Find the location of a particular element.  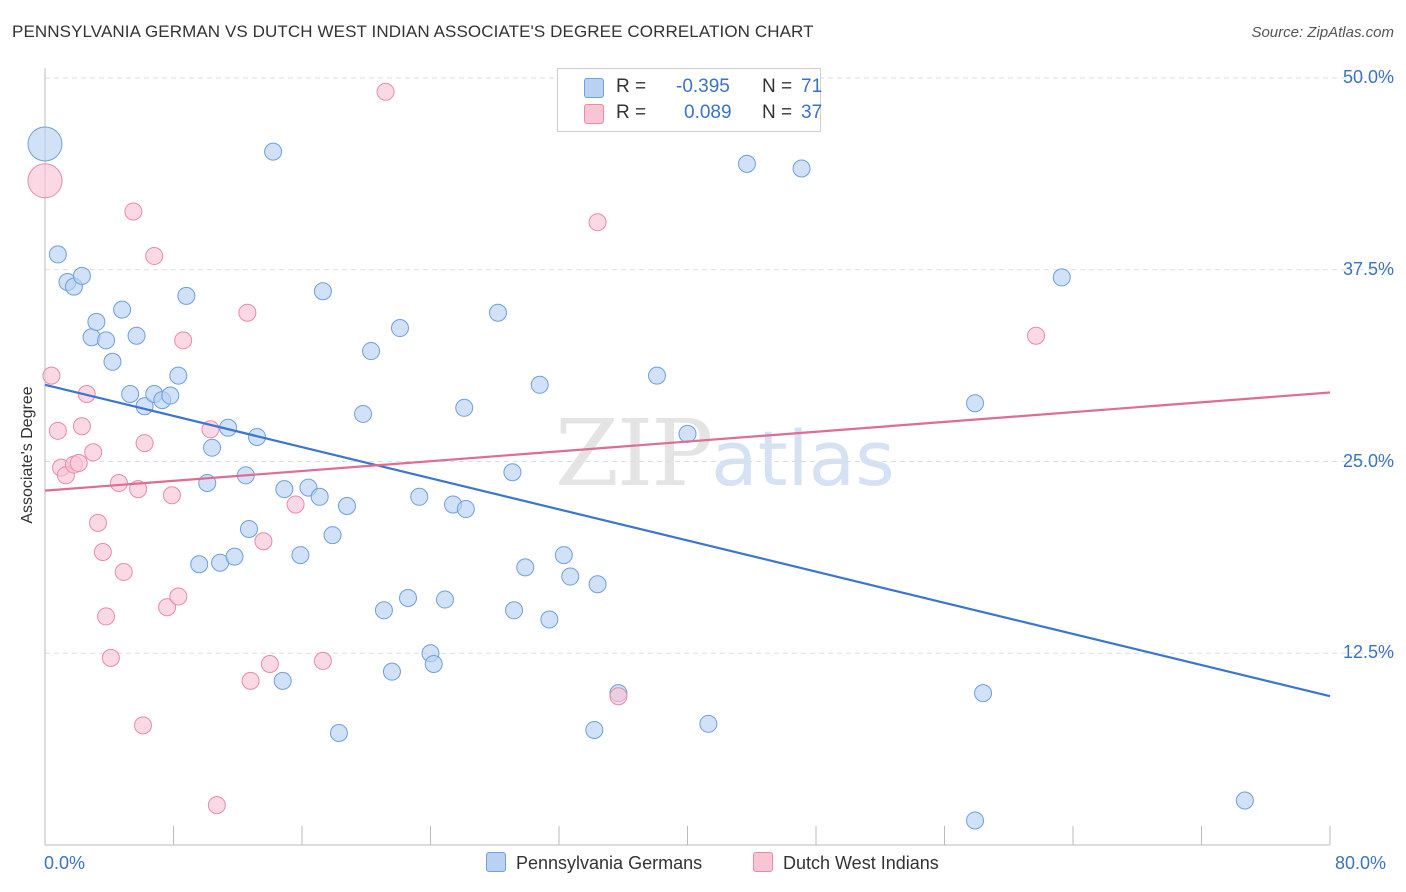

legend-item-dutch-west-indians: Dutch West Indians is located at coordinates (846, 863).